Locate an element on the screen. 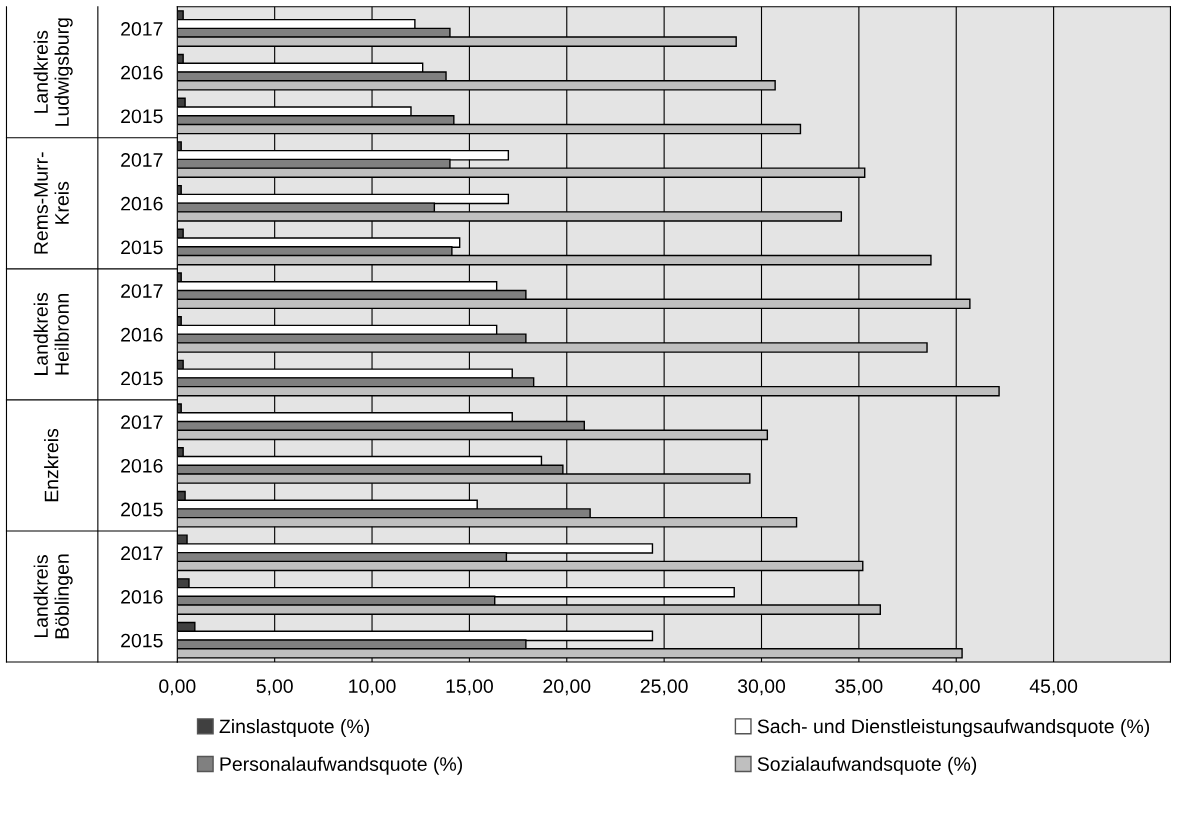 Image resolution: width=1198 pixels, height=837 pixels. x-tick-label: 30,00 is located at coordinates (761, 687).